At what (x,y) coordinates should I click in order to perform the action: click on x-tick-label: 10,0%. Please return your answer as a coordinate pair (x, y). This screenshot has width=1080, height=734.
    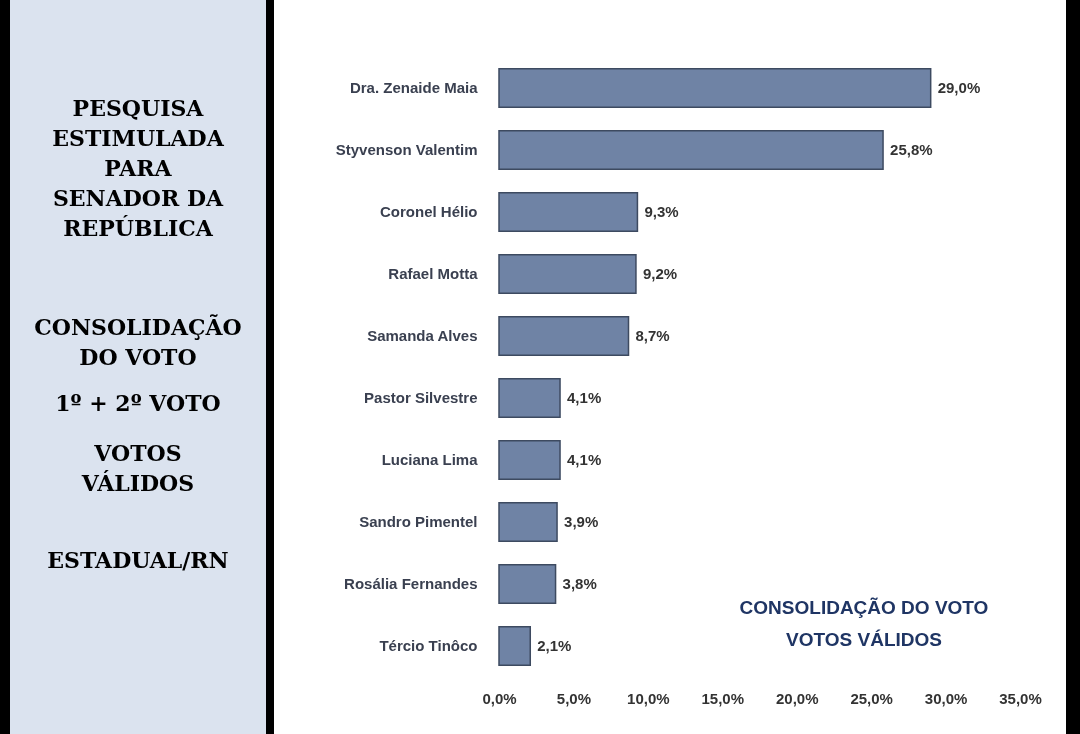
    Looking at the image, I should click on (648, 698).